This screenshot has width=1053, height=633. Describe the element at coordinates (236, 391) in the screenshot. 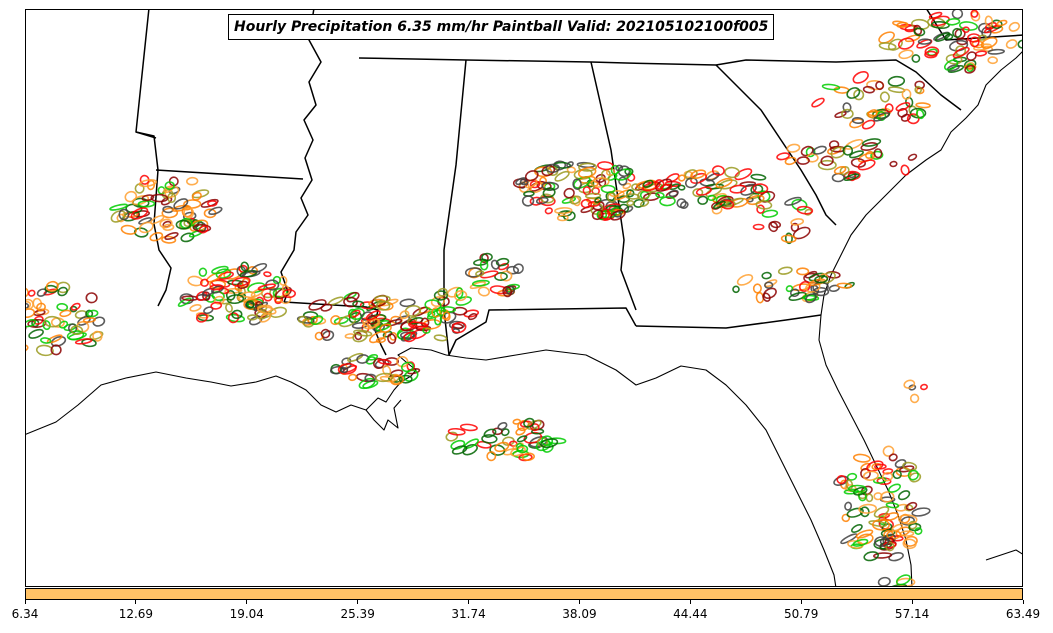

I see `coast-tx-la` at that location.